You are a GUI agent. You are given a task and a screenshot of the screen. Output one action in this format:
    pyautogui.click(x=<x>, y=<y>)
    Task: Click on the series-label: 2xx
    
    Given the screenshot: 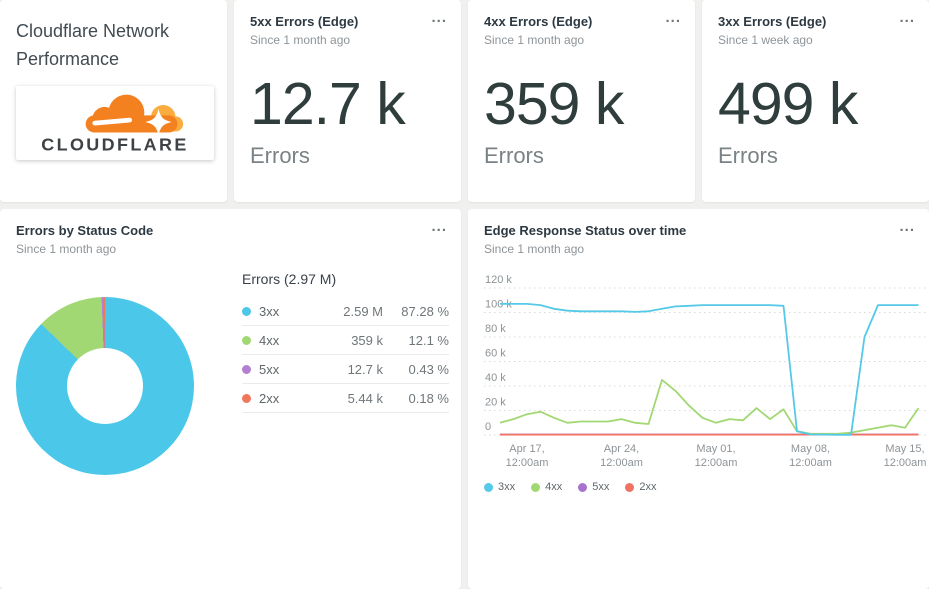 What is the action you would take?
    pyautogui.click(x=269, y=398)
    